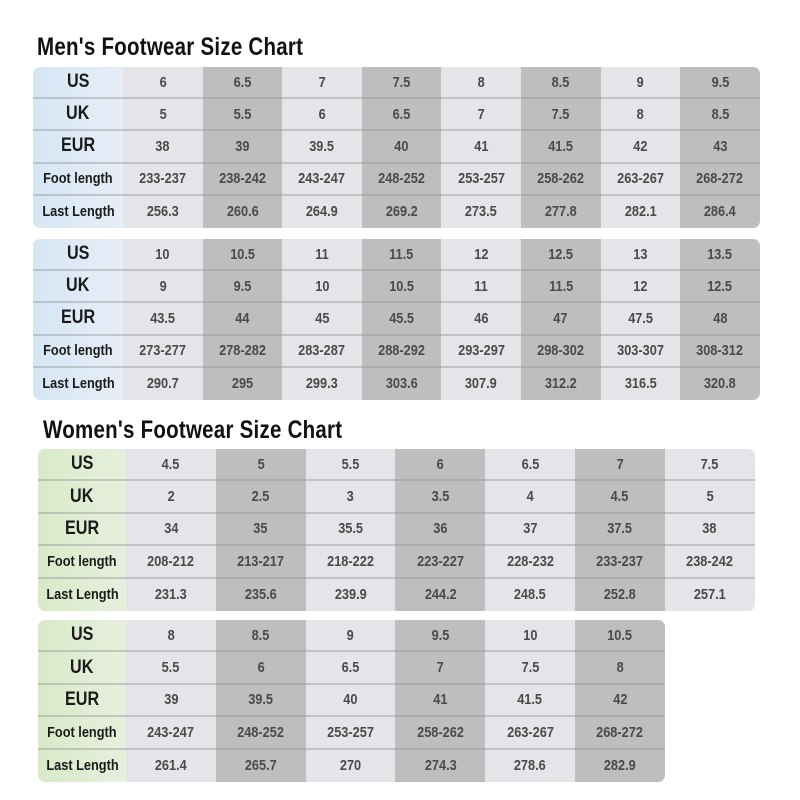 The height and width of the screenshot is (800, 800). I want to click on size-value: 213-217, so click(261, 561).